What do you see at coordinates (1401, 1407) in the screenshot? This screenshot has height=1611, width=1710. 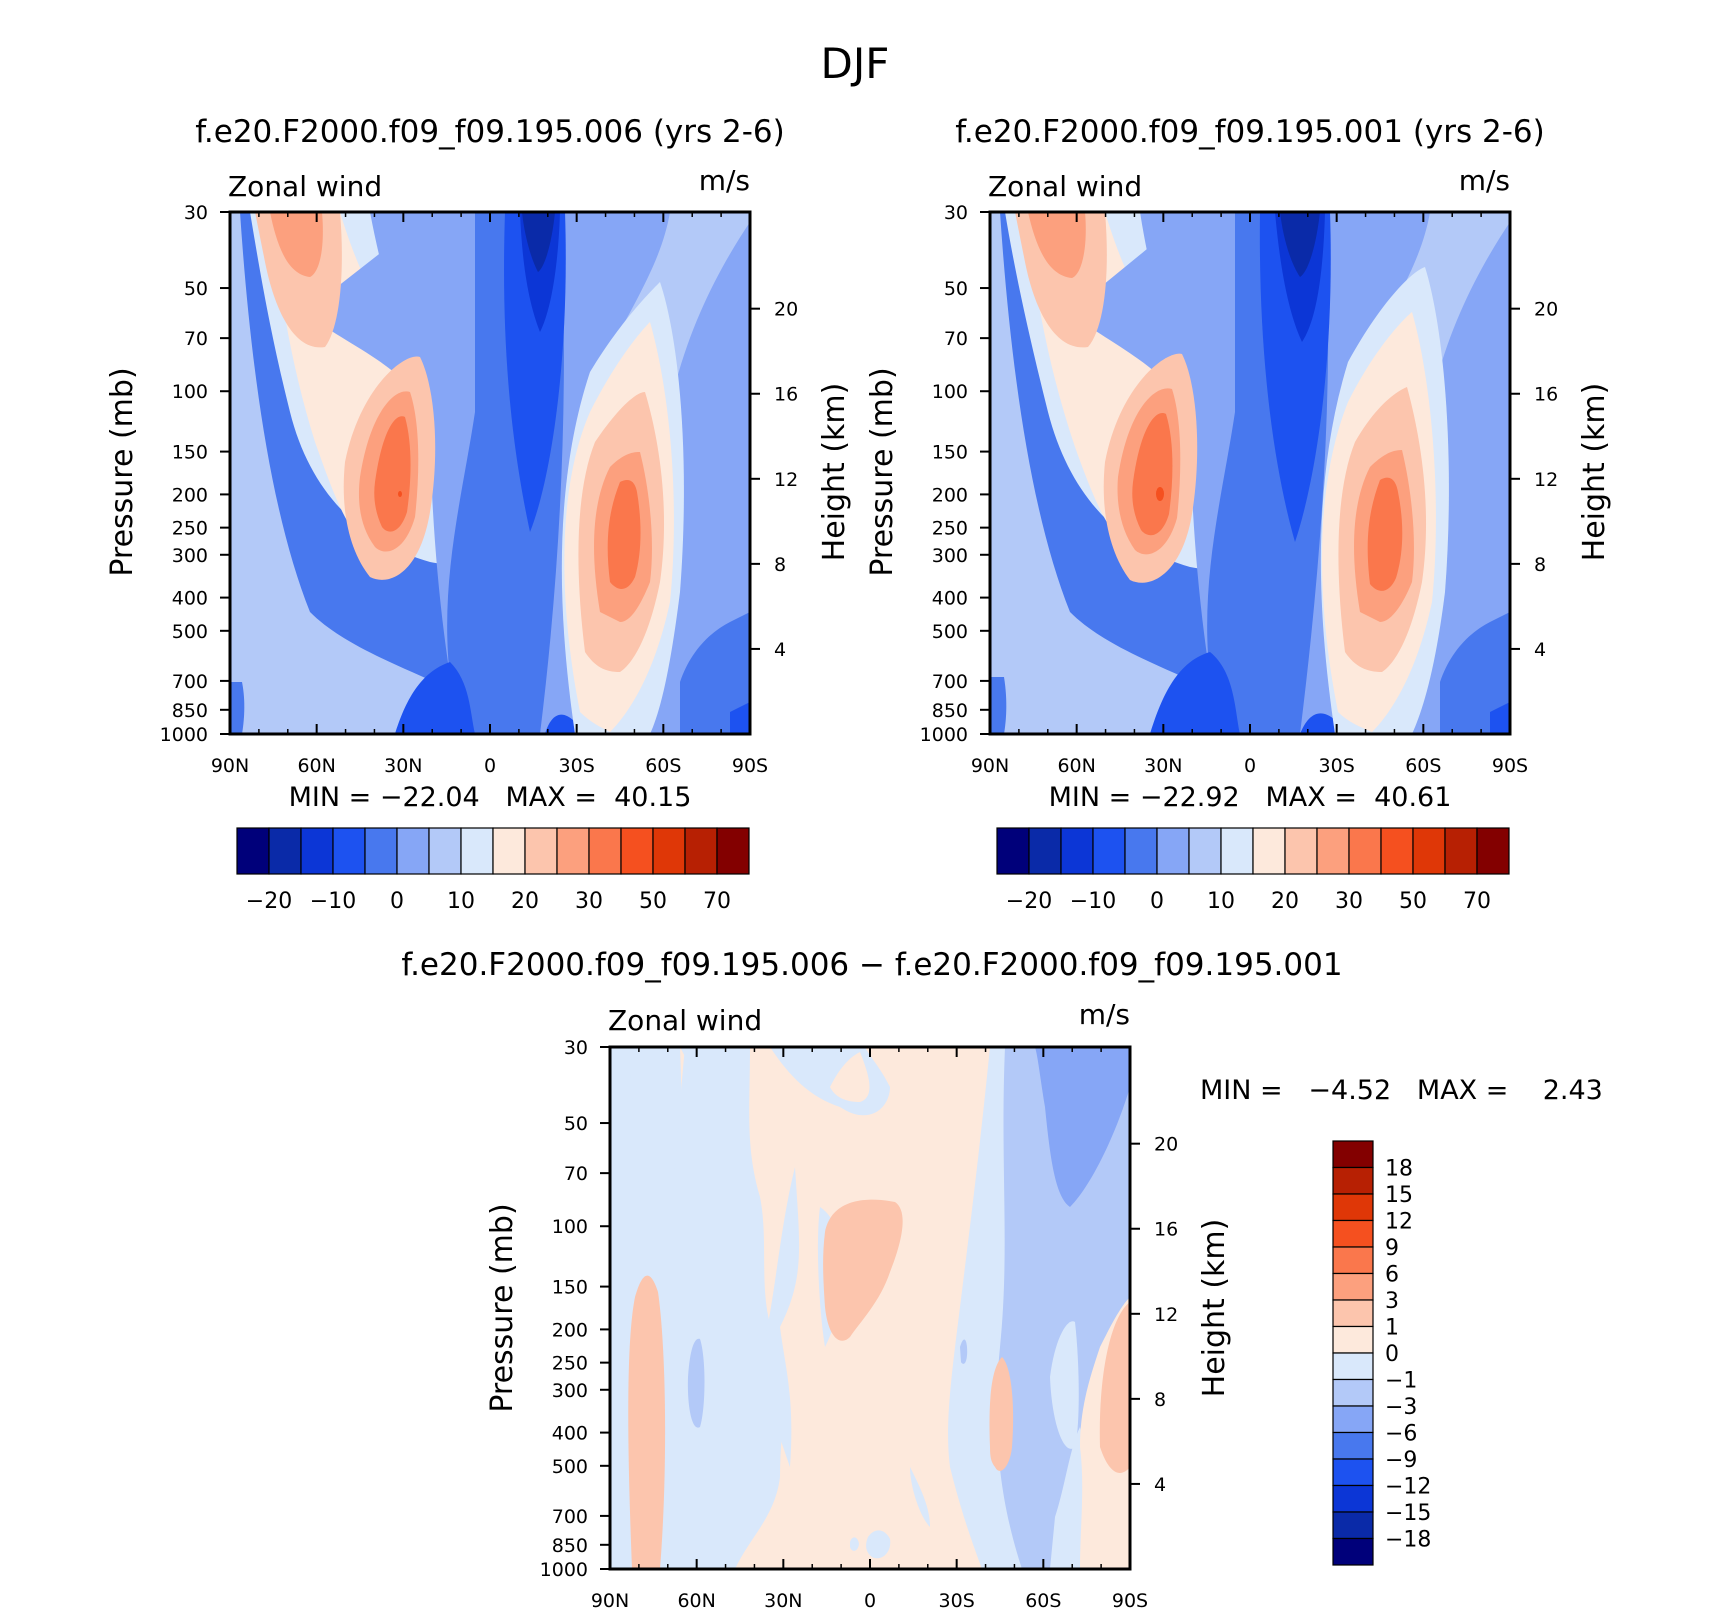 I see `colorbar-label: −3` at bounding box center [1401, 1407].